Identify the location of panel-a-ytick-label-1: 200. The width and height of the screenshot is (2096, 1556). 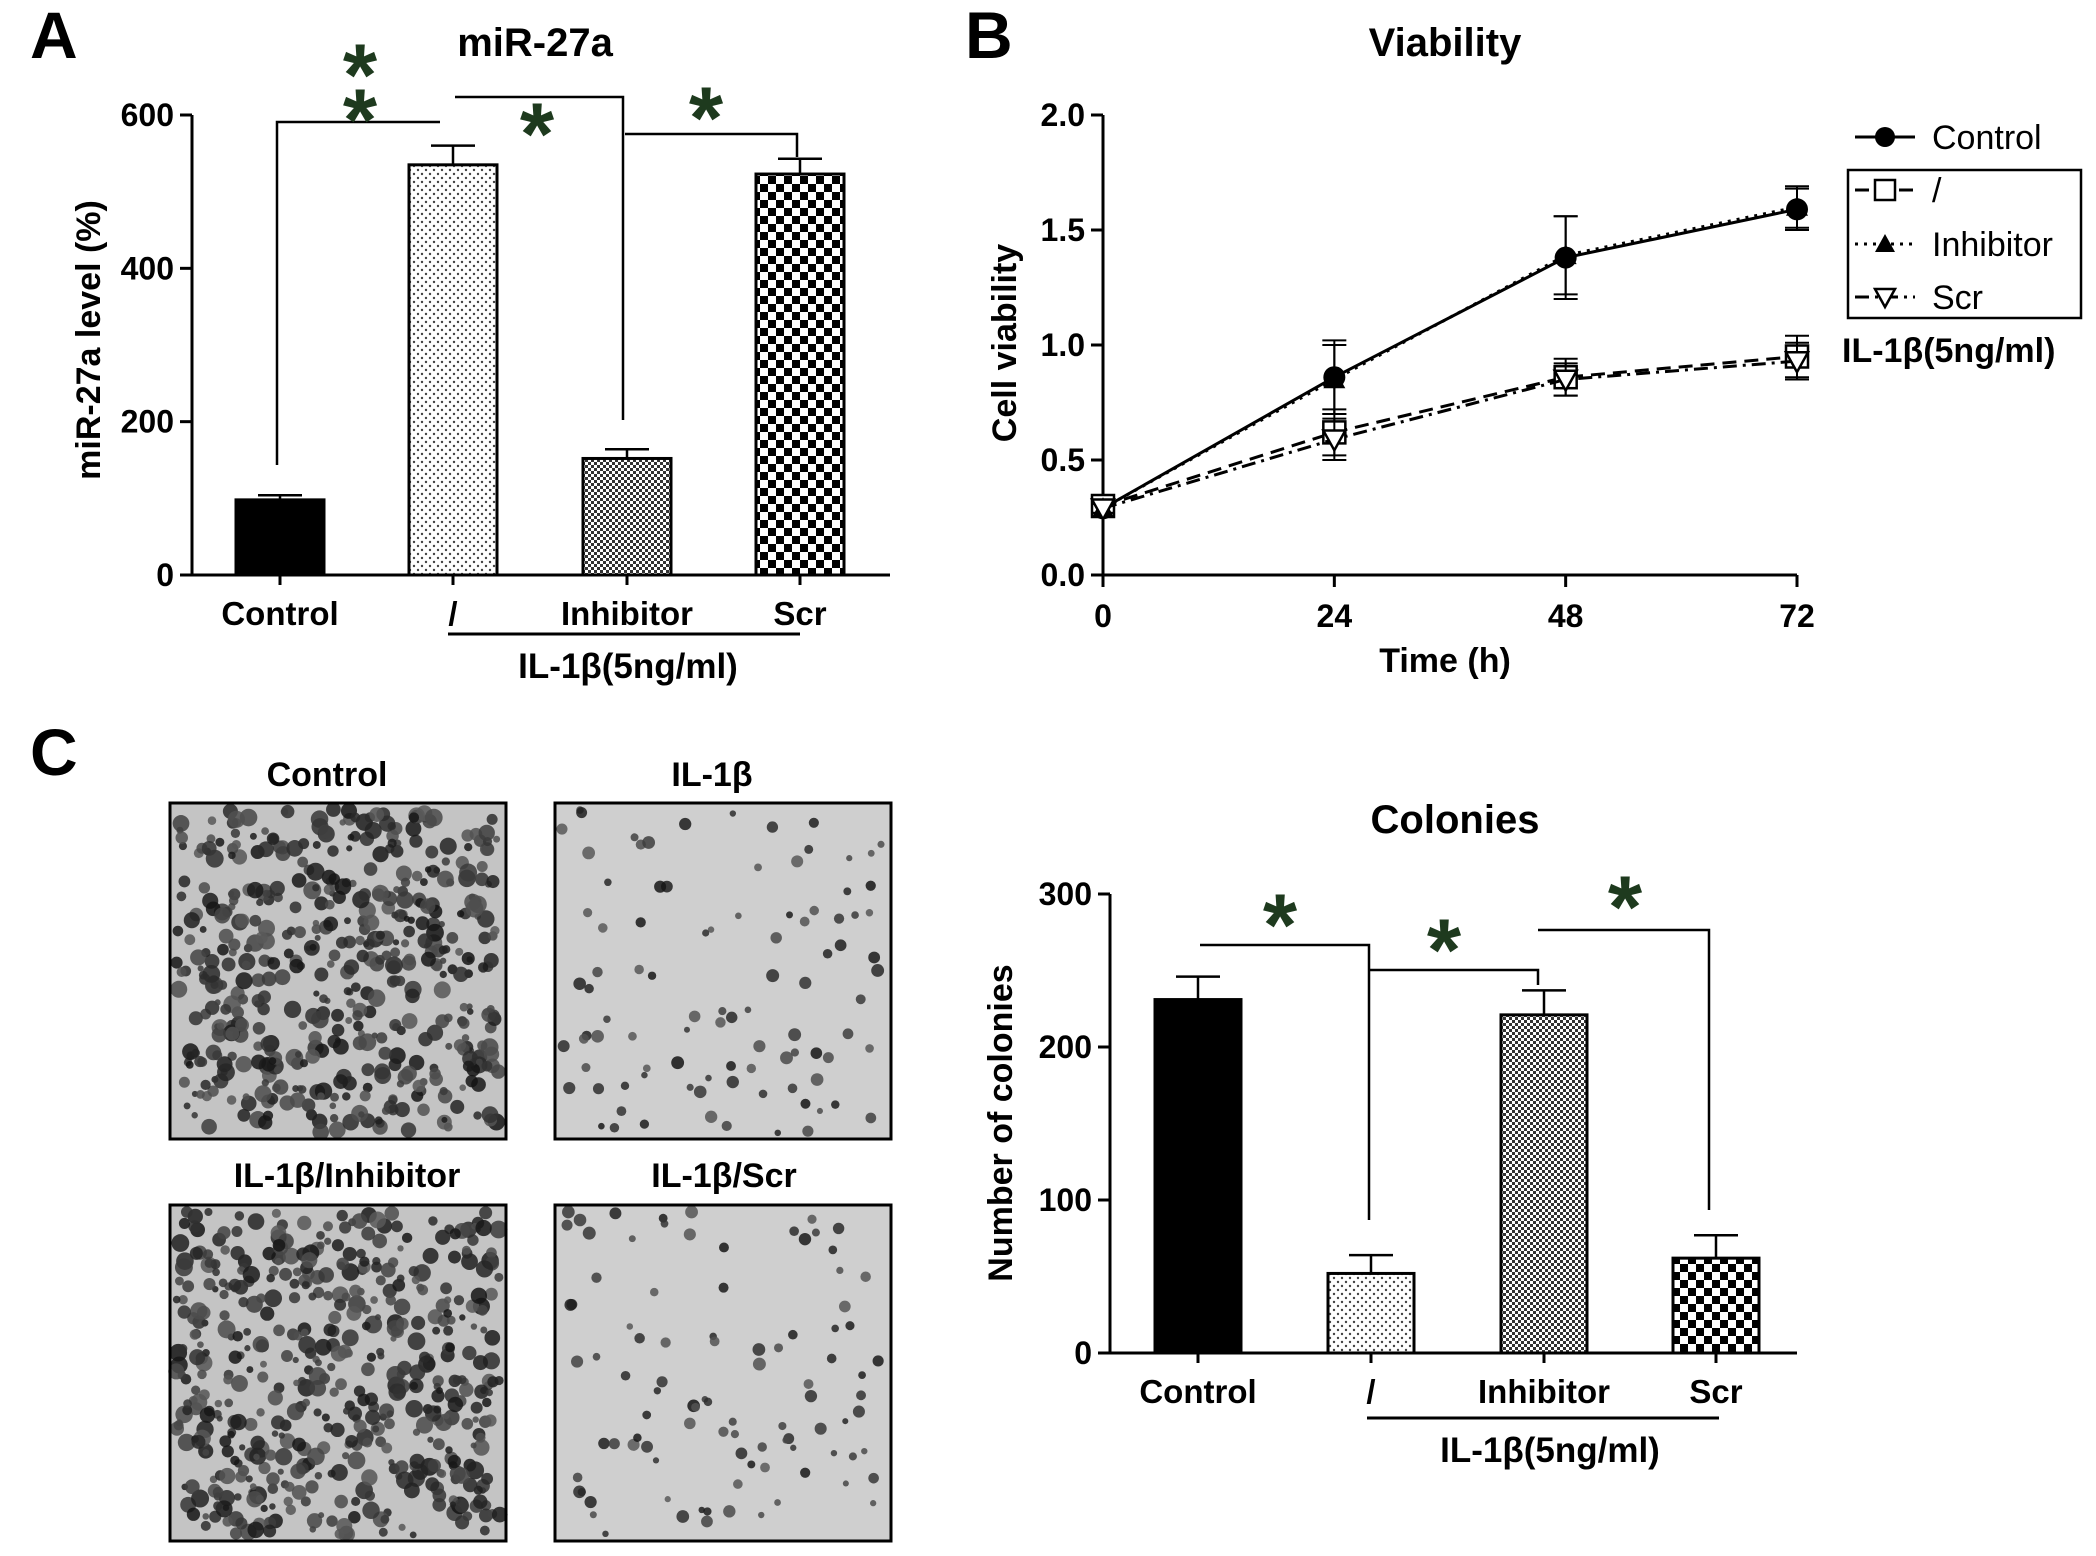
(147, 422).